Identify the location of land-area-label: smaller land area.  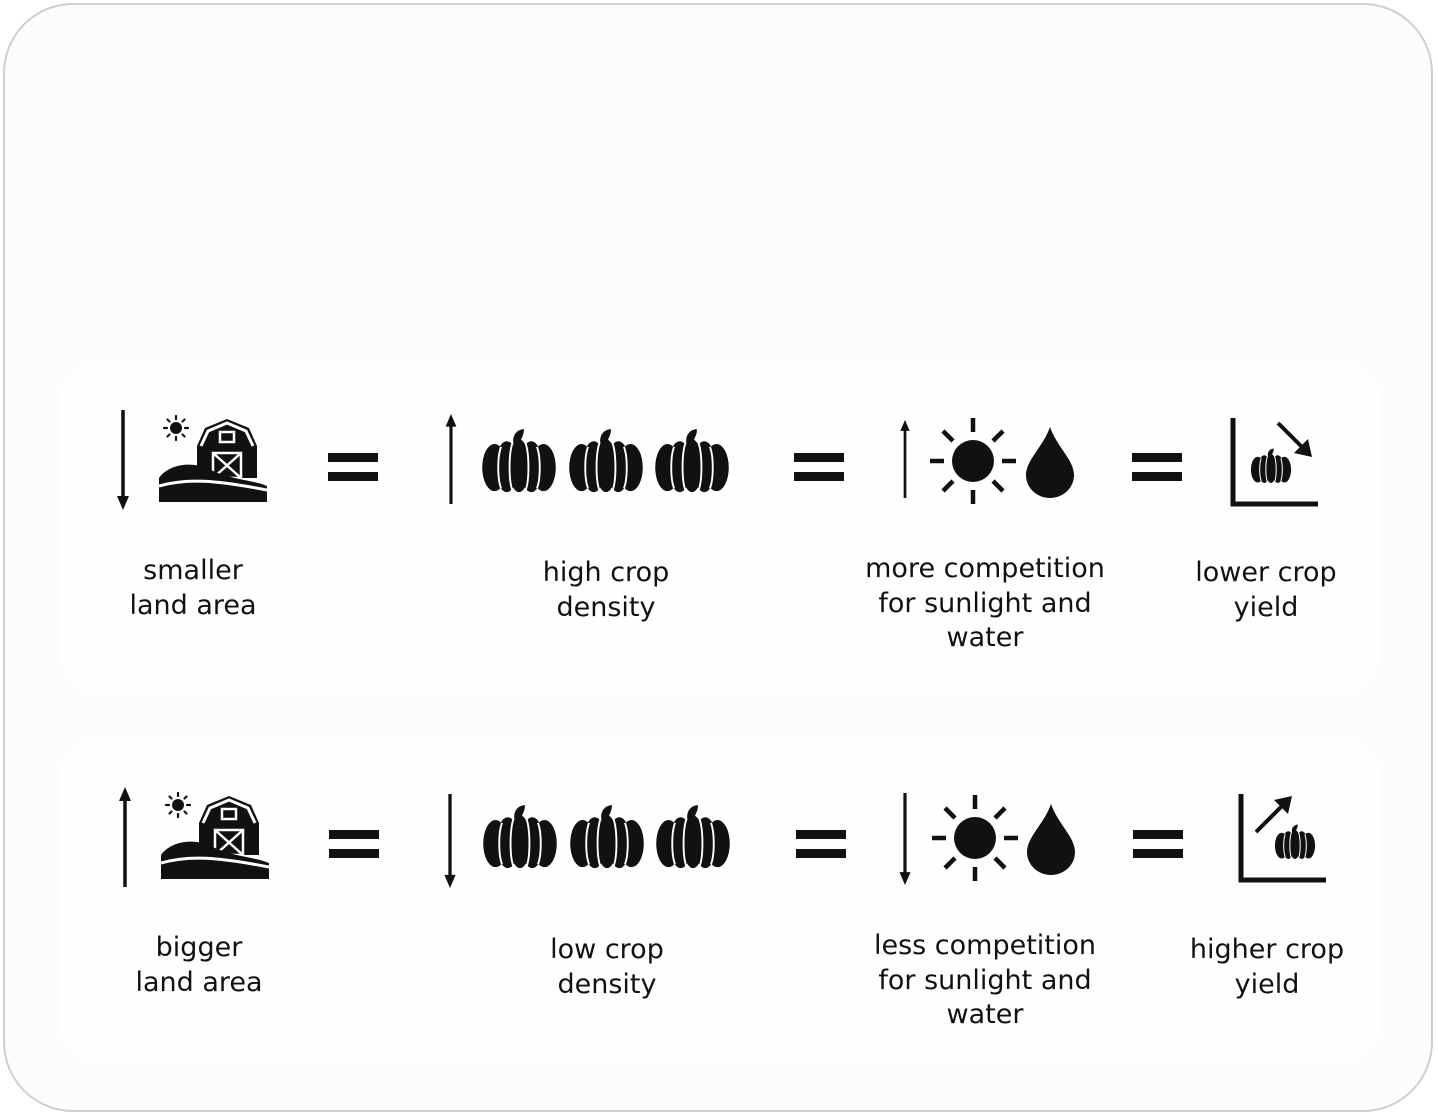
(193, 588).